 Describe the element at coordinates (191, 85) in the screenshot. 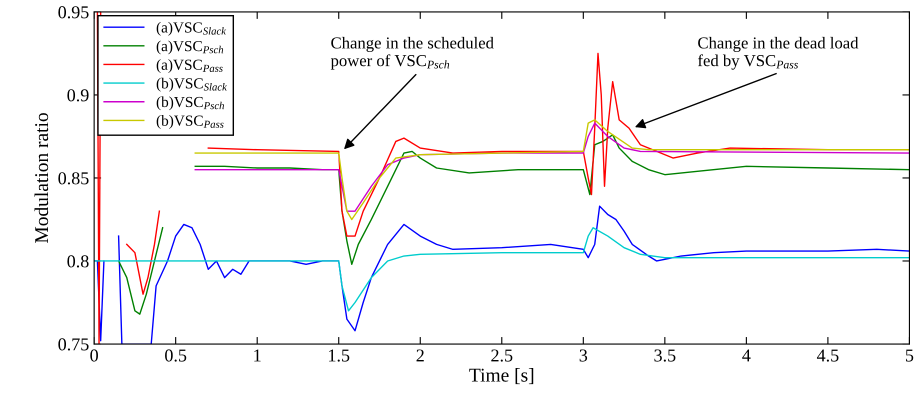

I see `legend-label: (b)VSC$_{Slack}$` at that location.